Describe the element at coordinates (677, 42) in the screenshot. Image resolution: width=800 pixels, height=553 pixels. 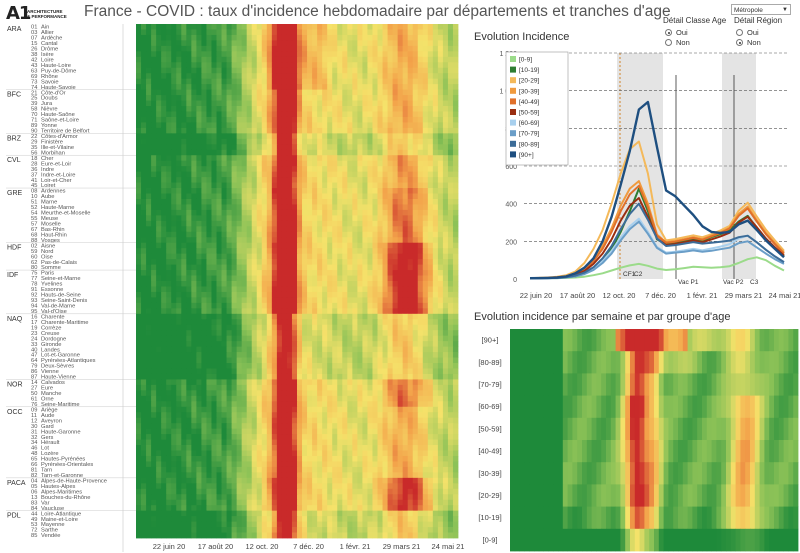
I see `age-detail-non-radio: Non` at that location.